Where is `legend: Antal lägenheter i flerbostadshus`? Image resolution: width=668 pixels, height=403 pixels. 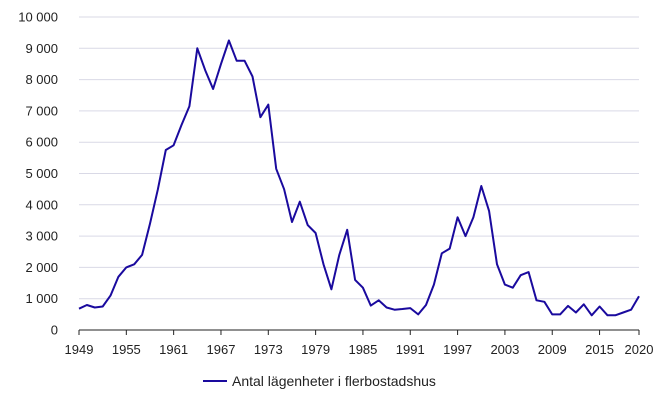 legend: Antal lägenheter i flerbostadshus is located at coordinates (319, 381).